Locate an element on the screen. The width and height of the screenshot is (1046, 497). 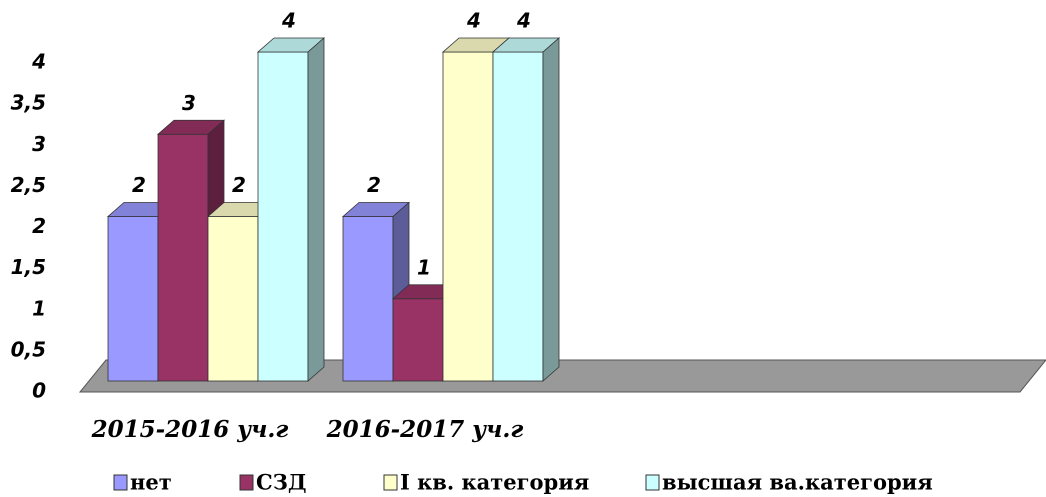
y-tick-label: 2,5 is located at coordinates (28, 185).